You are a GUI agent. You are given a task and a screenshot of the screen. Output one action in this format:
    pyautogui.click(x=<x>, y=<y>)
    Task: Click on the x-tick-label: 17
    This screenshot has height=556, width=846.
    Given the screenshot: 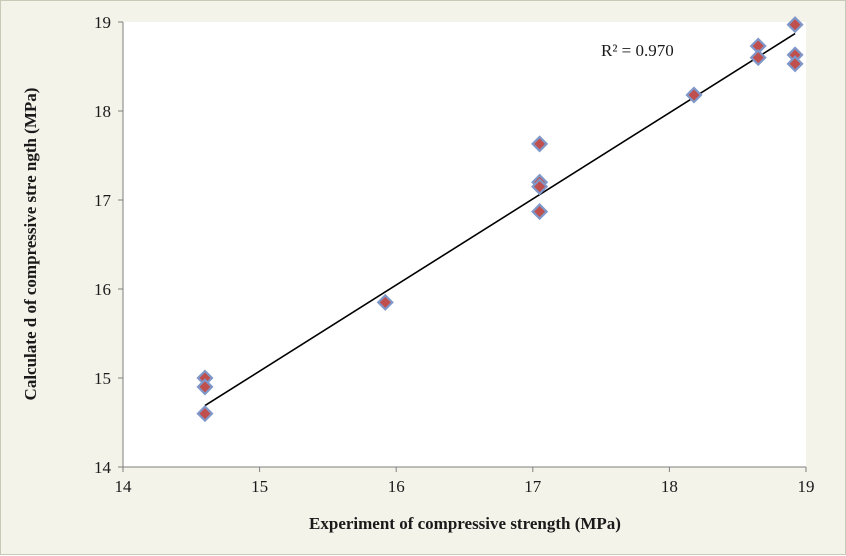 What is the action you would take?
    pyautogui.click(x=533, y=486)
    